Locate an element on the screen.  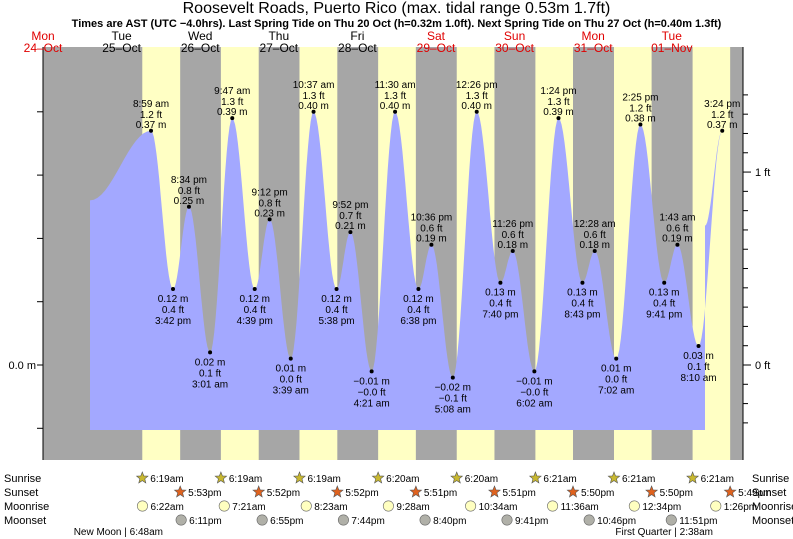
day-weekday: Tue is located at coordinates (672, 36).